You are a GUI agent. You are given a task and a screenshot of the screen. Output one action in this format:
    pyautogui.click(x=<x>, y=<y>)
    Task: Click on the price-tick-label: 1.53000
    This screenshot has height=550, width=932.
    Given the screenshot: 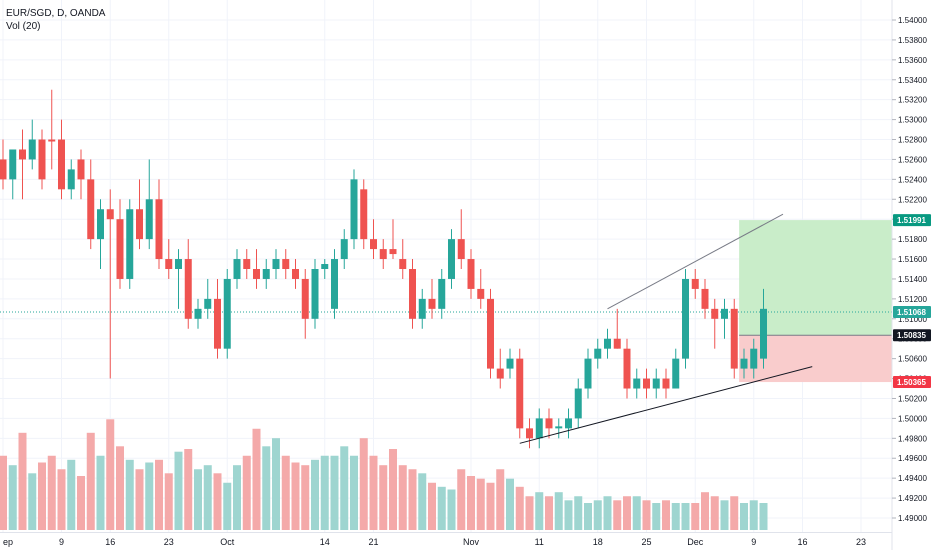 What is the action you would take?
    pyautogui.click(x=912, y=120)
    